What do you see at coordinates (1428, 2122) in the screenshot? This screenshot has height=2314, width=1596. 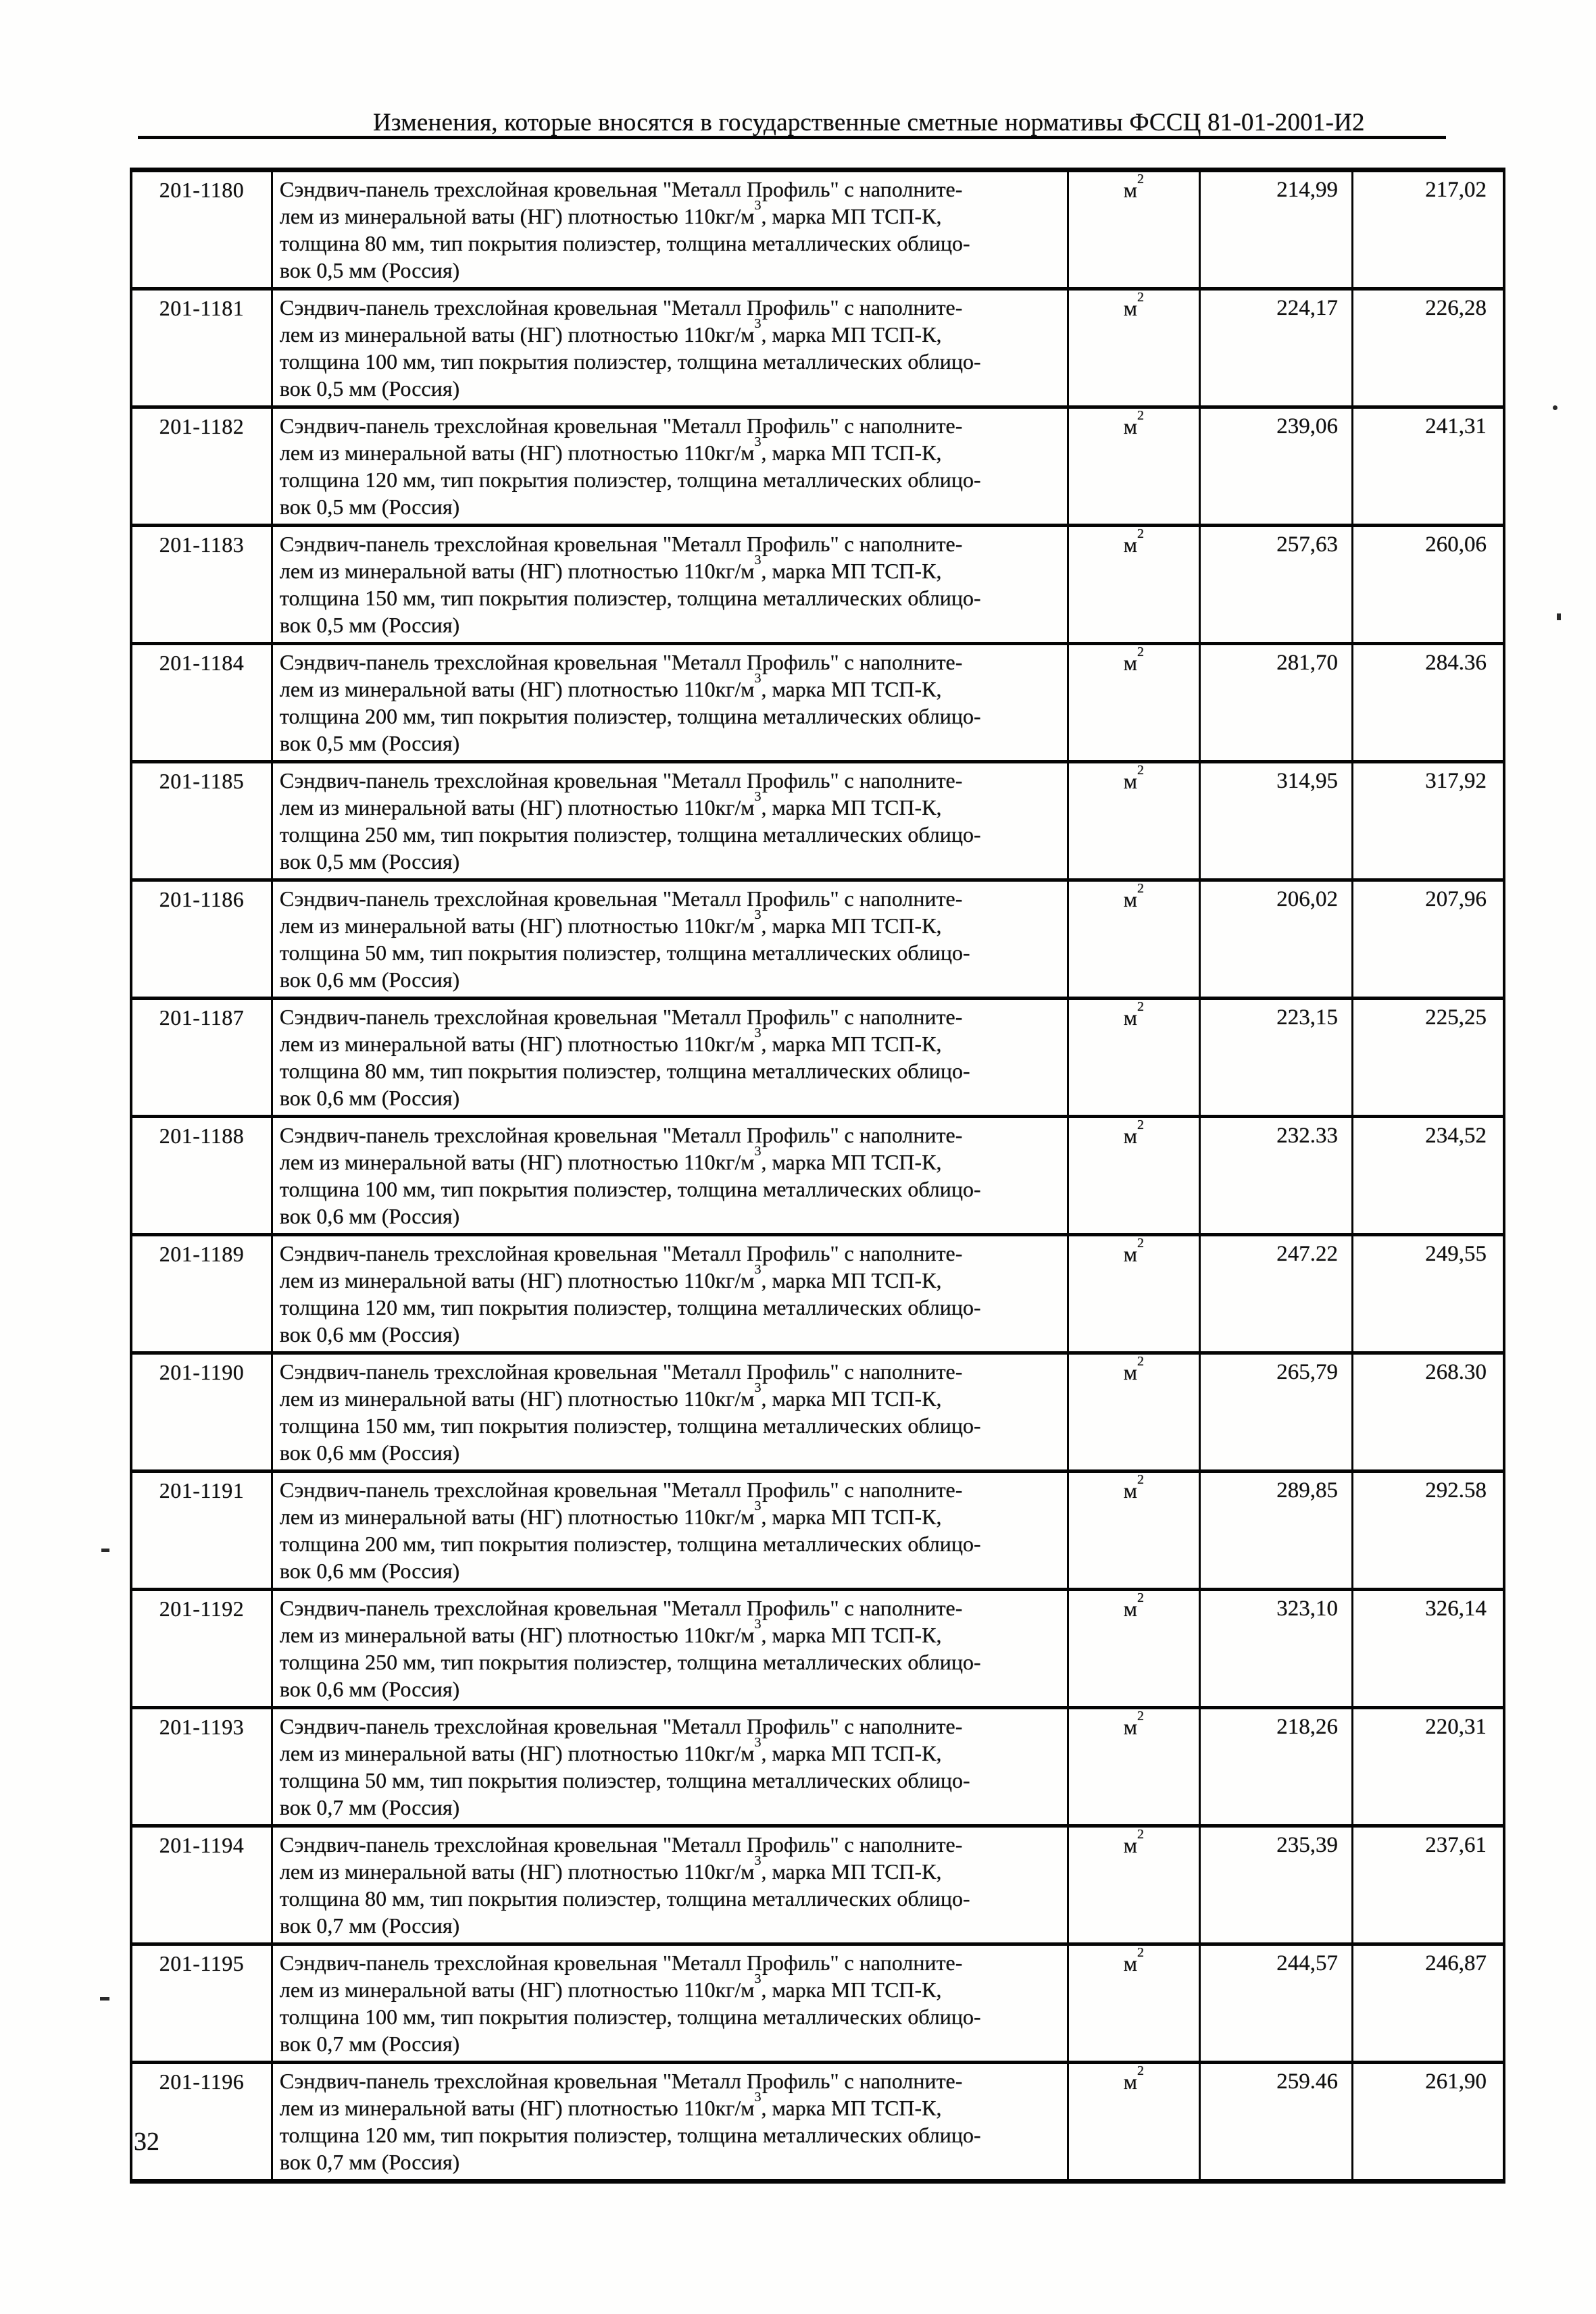 I see `row-price-current: 261,90` at bounding box center [1428, 2122].